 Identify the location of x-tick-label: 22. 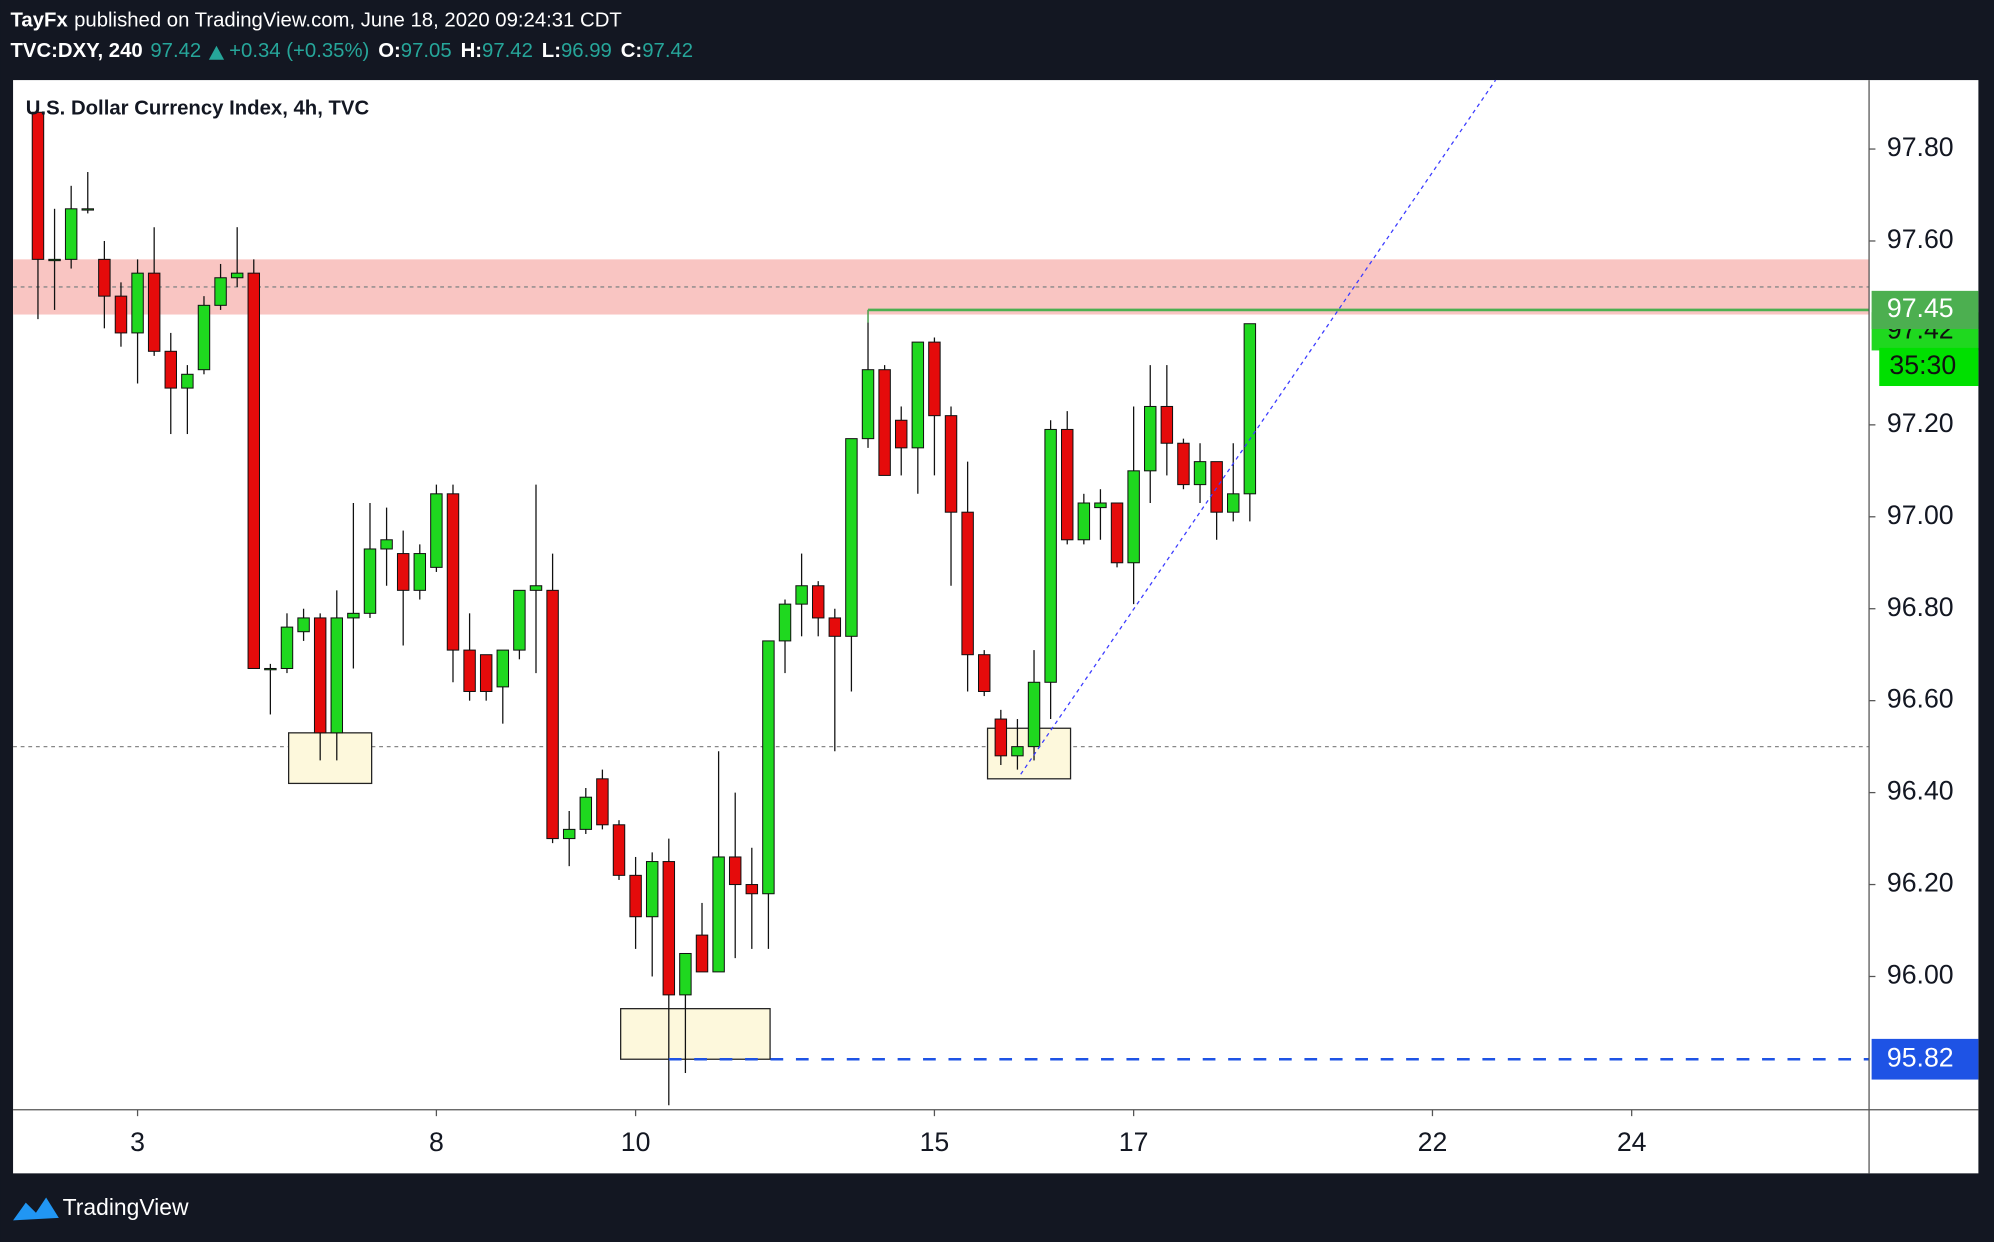
(1433, 1142).